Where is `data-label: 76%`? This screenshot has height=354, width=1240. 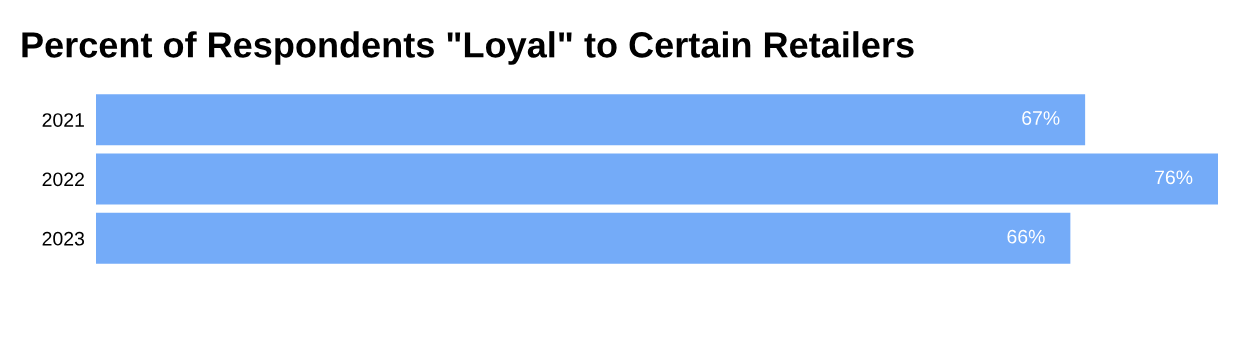 data-label: 76% is located at coordinates (1174, 177).